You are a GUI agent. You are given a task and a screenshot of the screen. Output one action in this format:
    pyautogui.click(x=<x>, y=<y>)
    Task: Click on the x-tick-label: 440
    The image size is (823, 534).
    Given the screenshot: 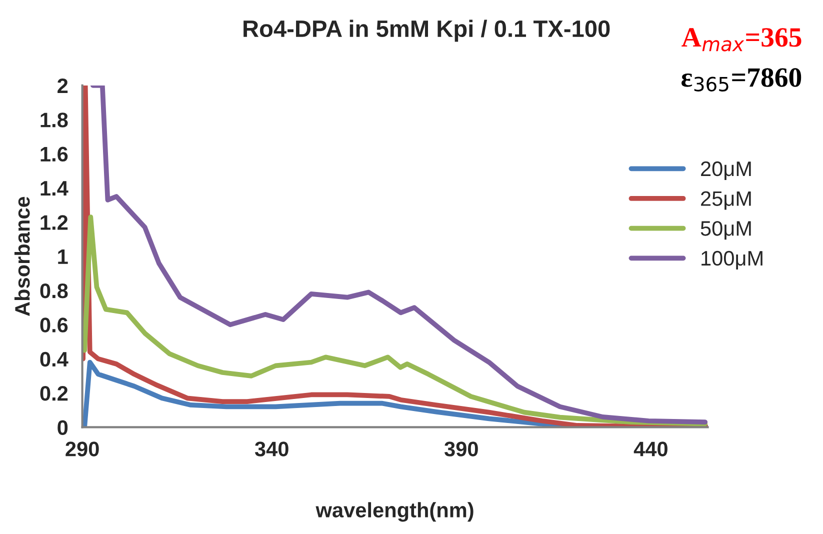 What is the action you would take?
    pyautogui.click(x=651, y=449)
    